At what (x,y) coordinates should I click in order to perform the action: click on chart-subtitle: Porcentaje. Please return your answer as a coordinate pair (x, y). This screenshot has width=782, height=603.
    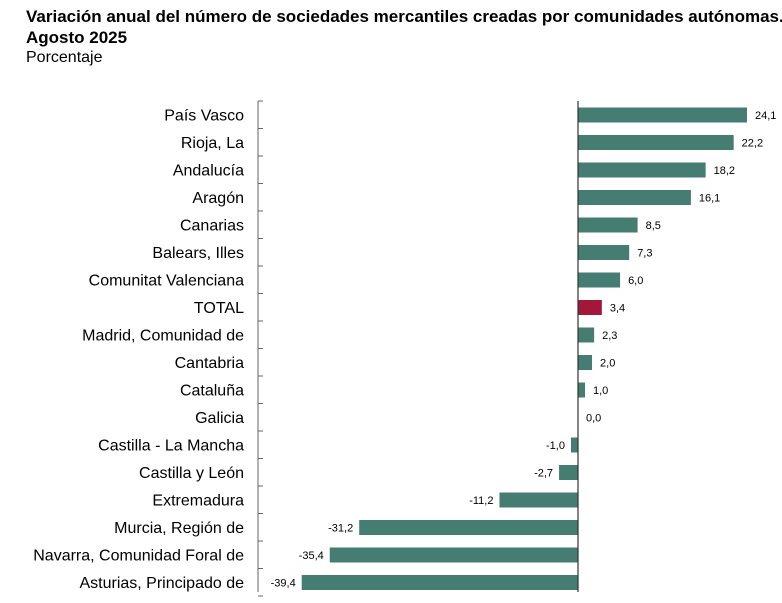
    Looking at the image, I should click on (64, 57).